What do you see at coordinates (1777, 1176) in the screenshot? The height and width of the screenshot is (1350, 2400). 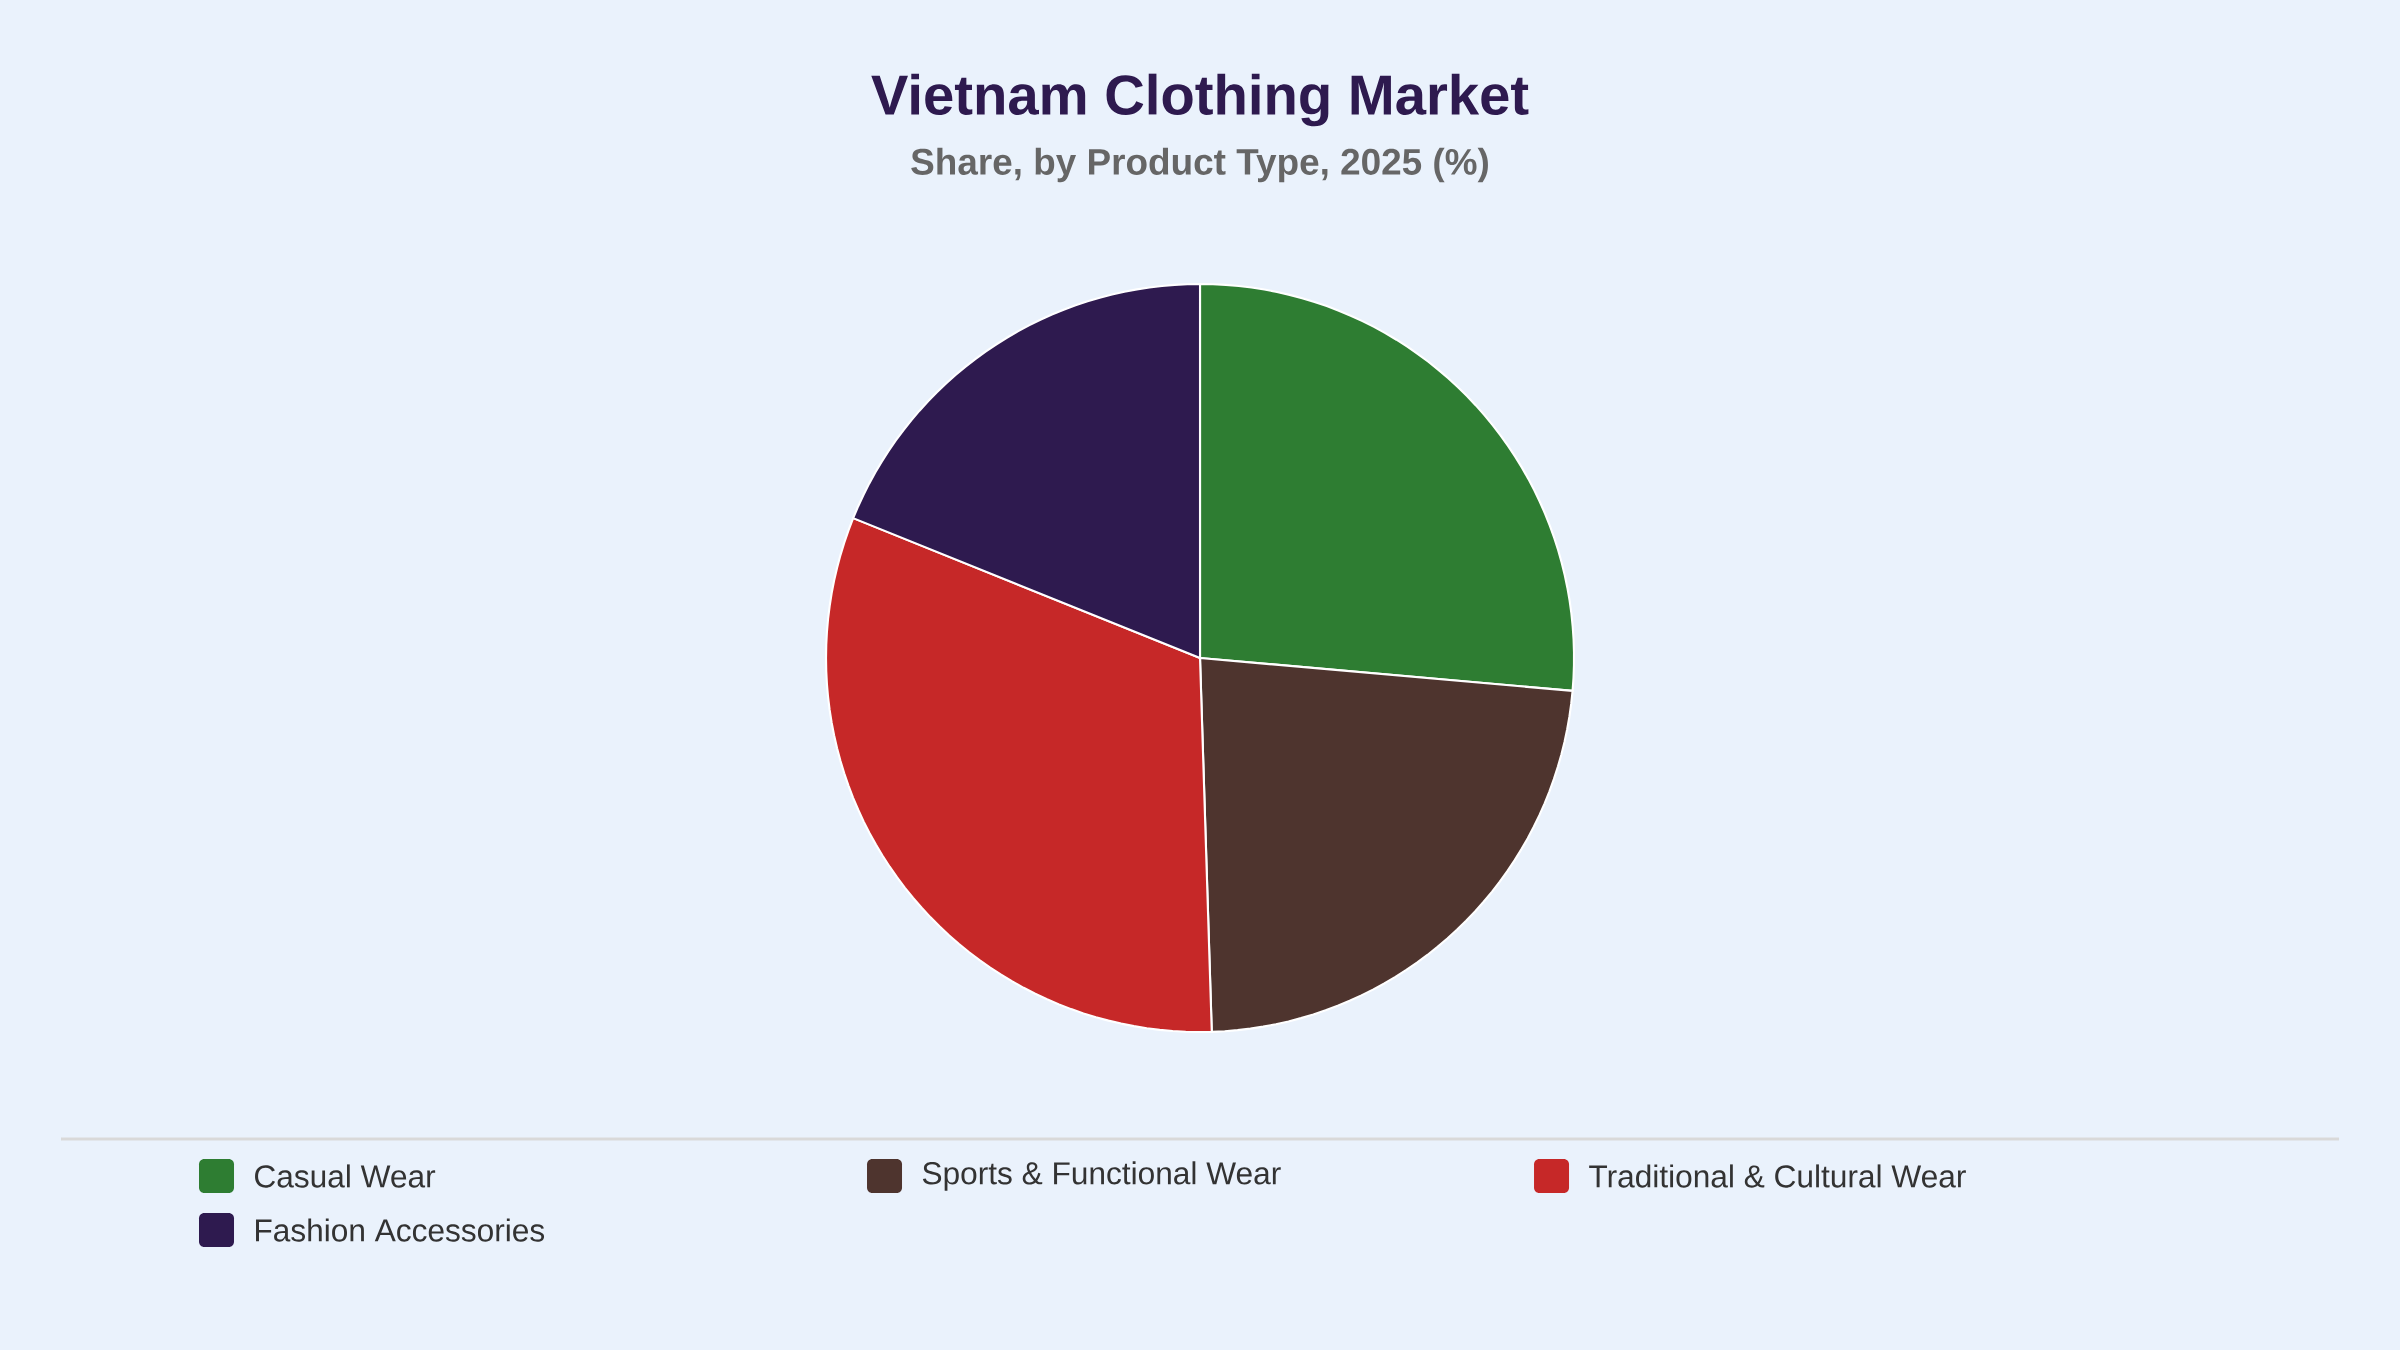 I see `legend-label: Traditional & Cultural Wear` at bounding box center [1777, 1176].